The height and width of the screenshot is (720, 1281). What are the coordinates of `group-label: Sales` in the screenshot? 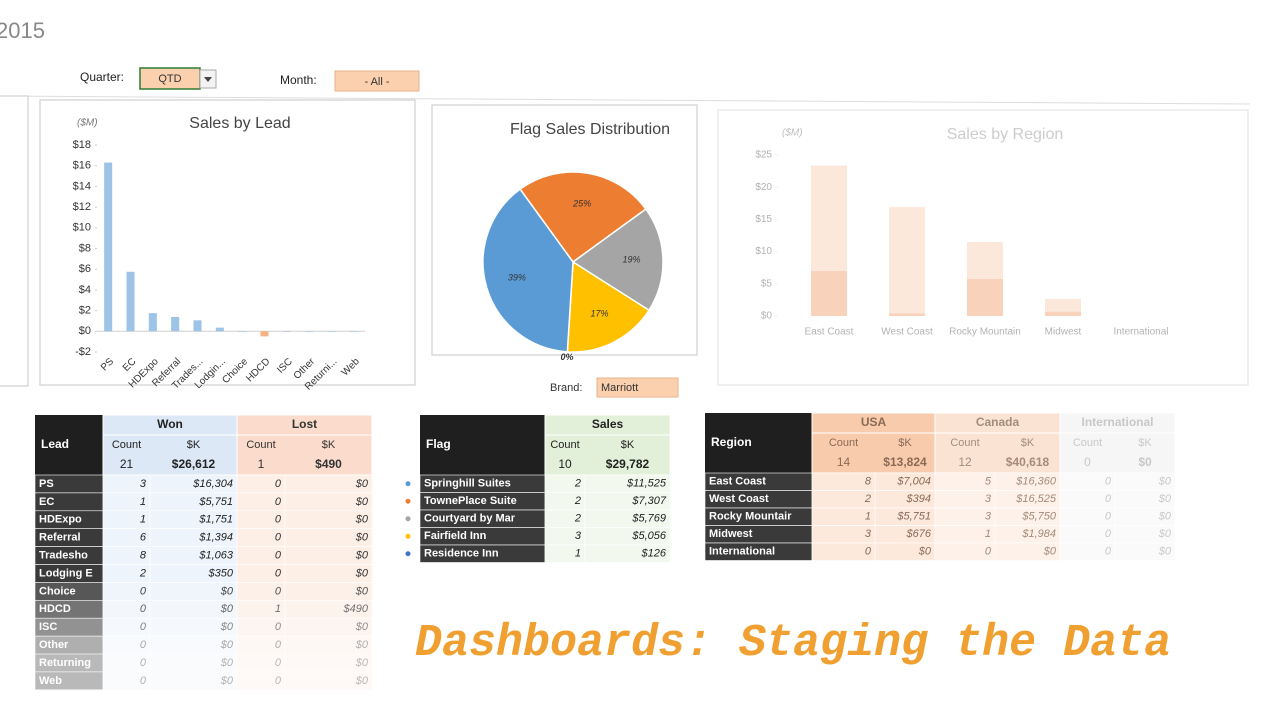 It's located at (608, 424).